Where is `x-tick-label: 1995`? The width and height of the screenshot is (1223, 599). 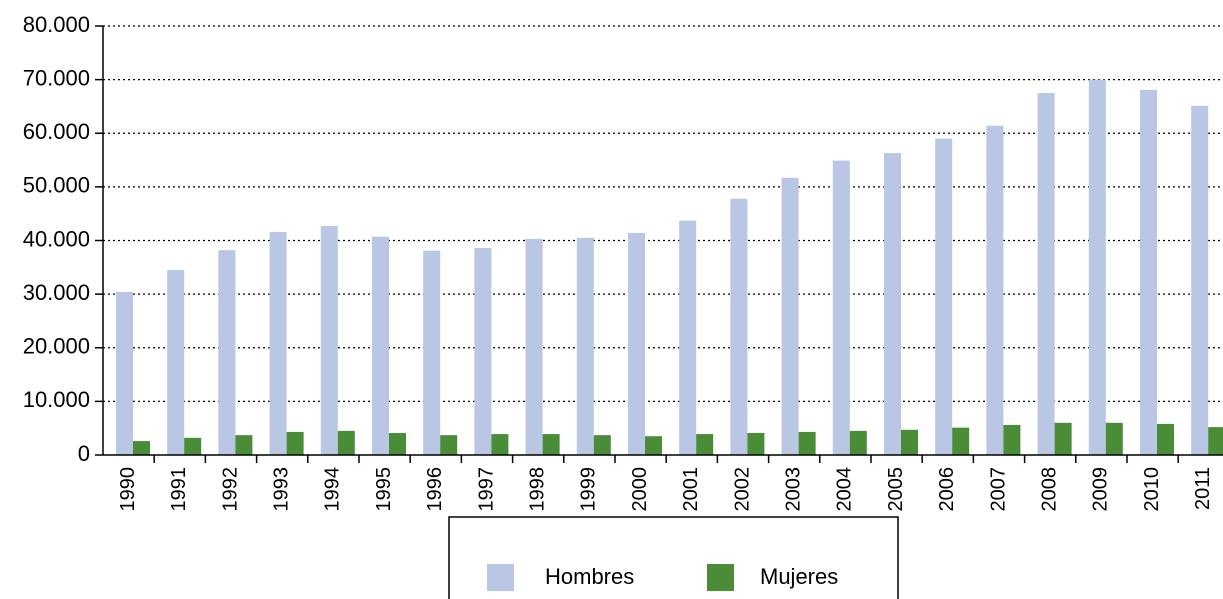 x-tick-label: 1995 is located at coordinates (384, 489).